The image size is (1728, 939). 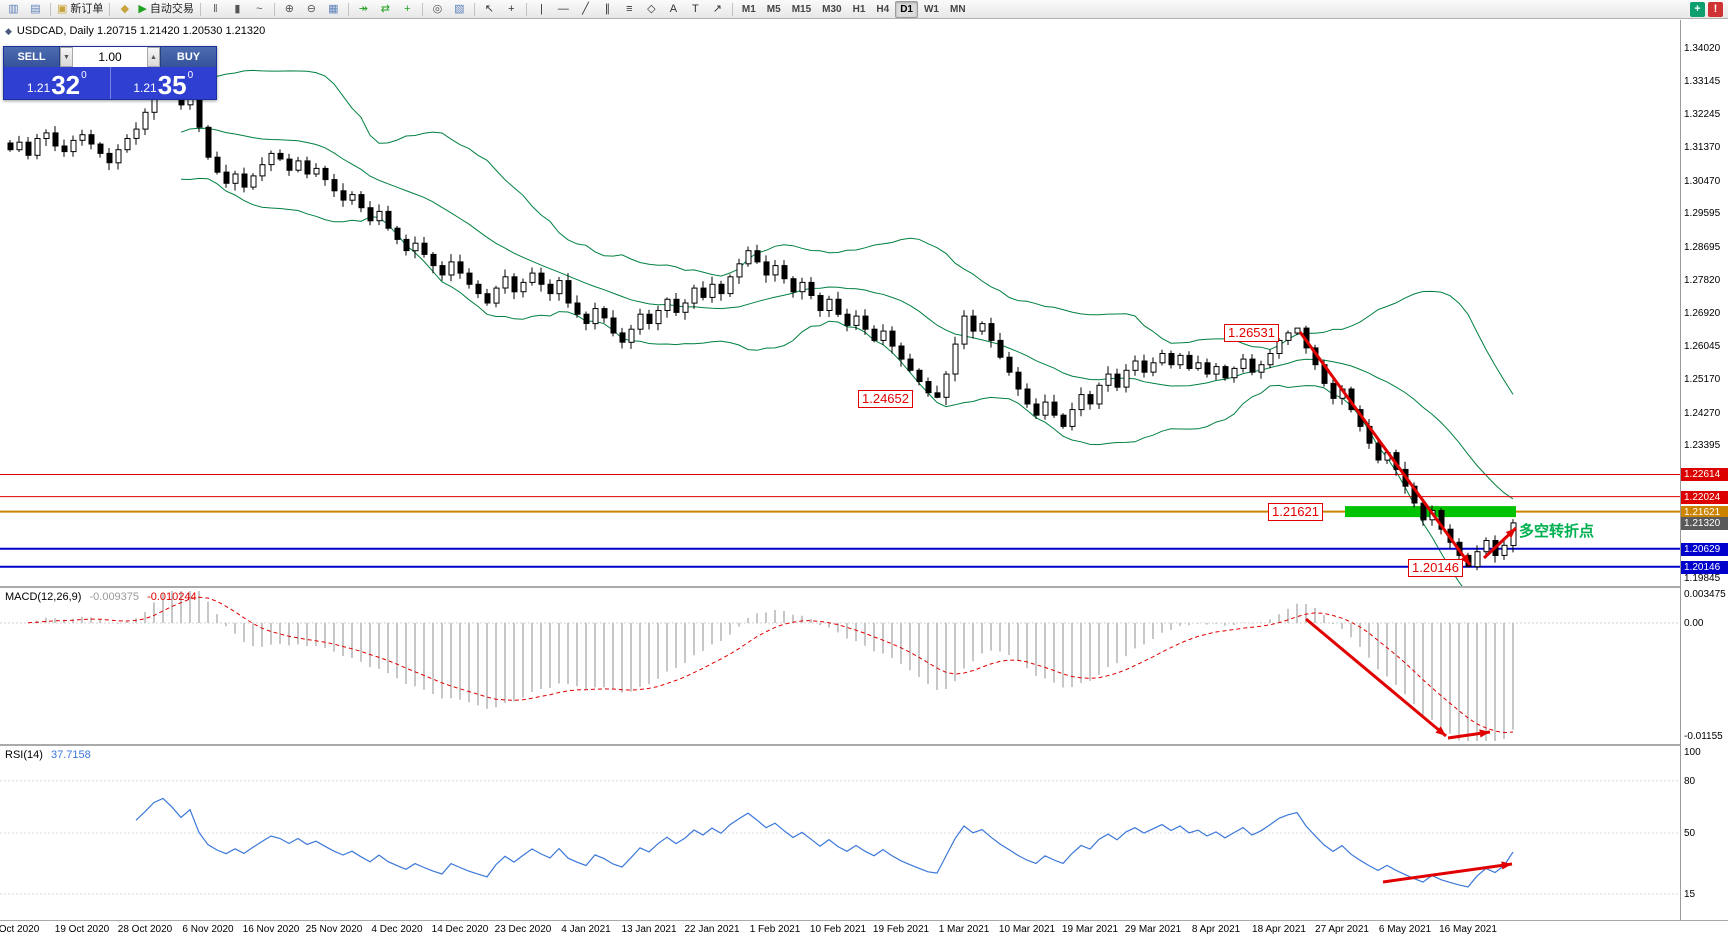 I want to click on price-tick-1.33145: 1.33145, so click(x=1702, y=81).